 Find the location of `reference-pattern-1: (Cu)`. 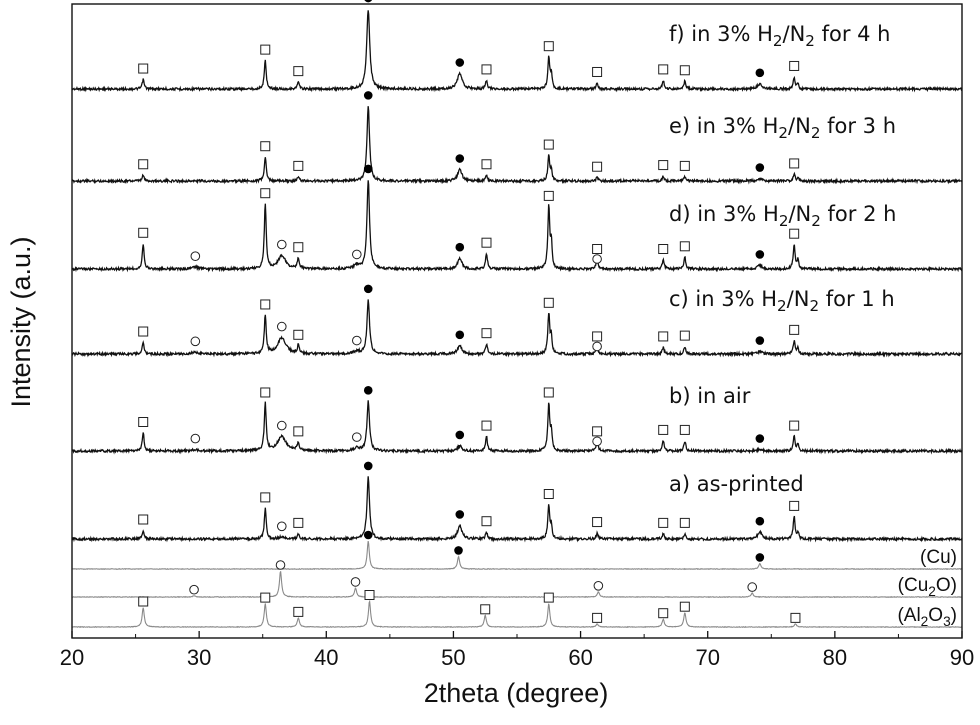

reference-pattern-1: (Cu) is located at coordinates (517, 550).